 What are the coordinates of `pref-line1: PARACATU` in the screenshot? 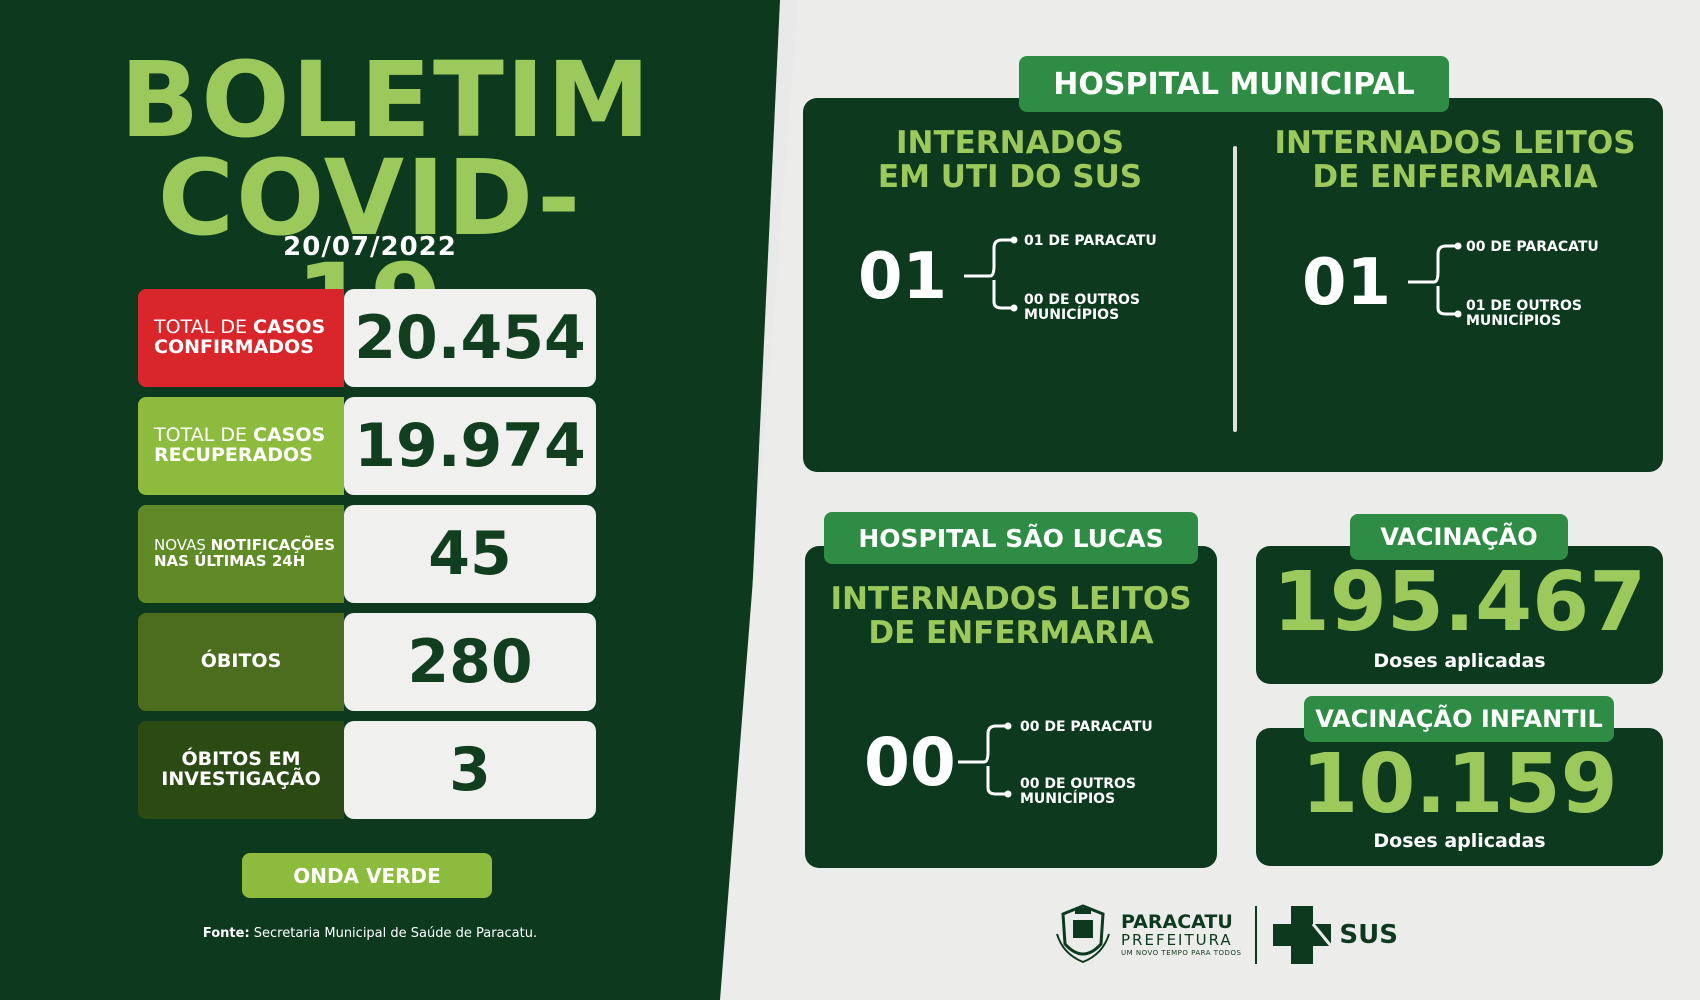 It's located at (1177, 922).